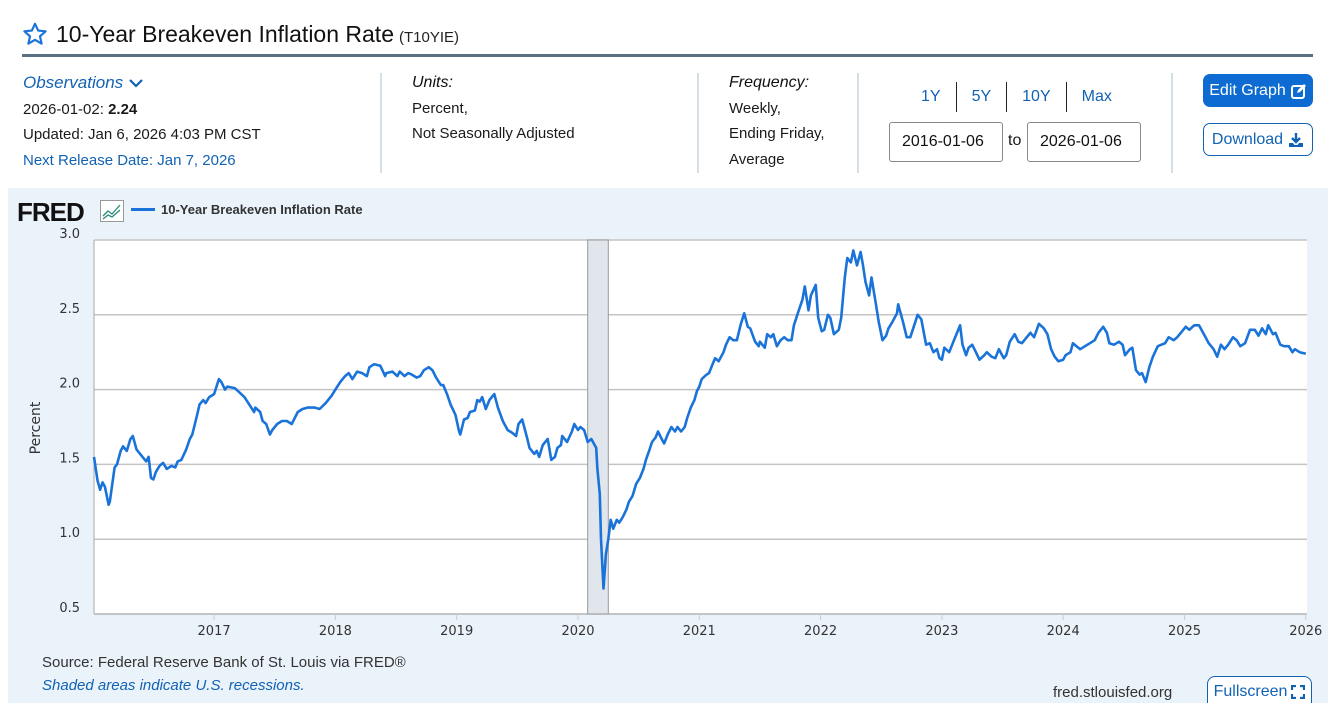  Describe the element at coordinates (63, 109) in the screenshot. I see `latest-date: 2026-01-02:` at that location.